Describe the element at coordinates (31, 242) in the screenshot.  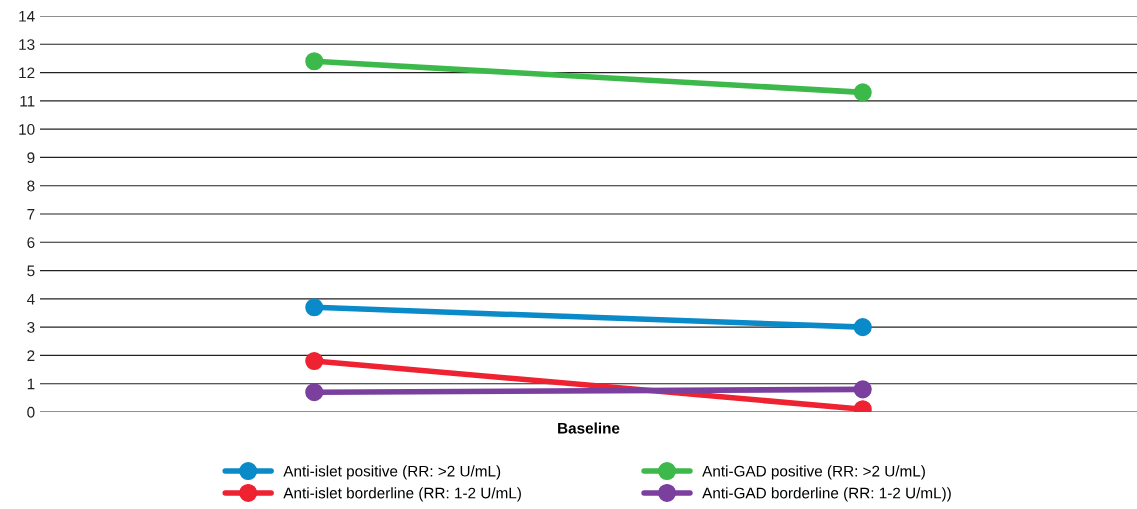
I see `y-tick-label: 6` at that location.